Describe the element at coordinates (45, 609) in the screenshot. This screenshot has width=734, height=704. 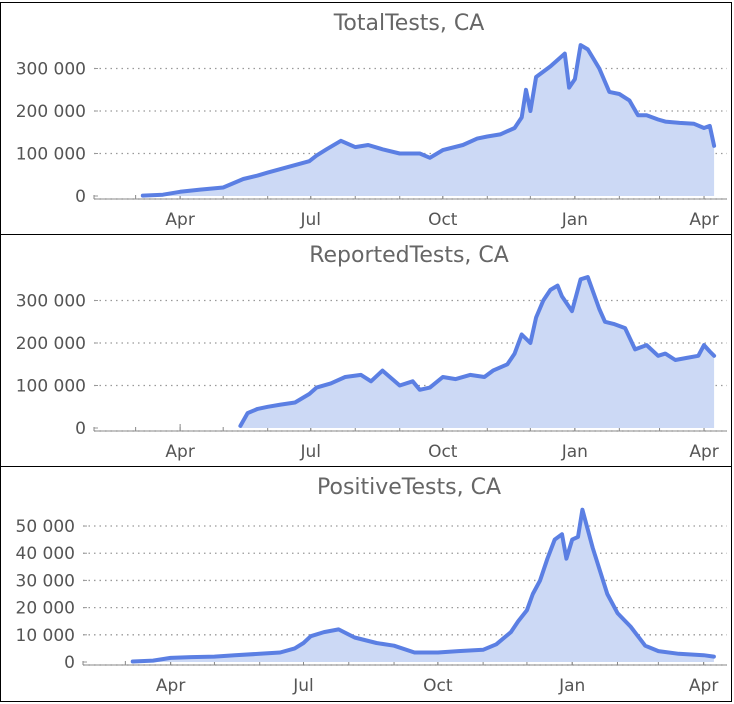
I see `y-tick-label: 20 000` at that location.